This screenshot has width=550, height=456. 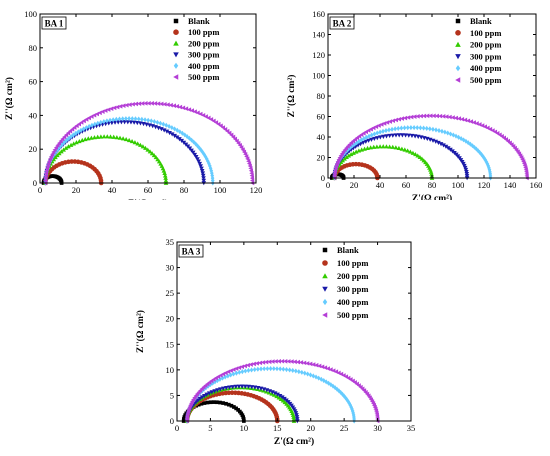 I want to click on x-tick-label: 140, so click(x=510, y=185).